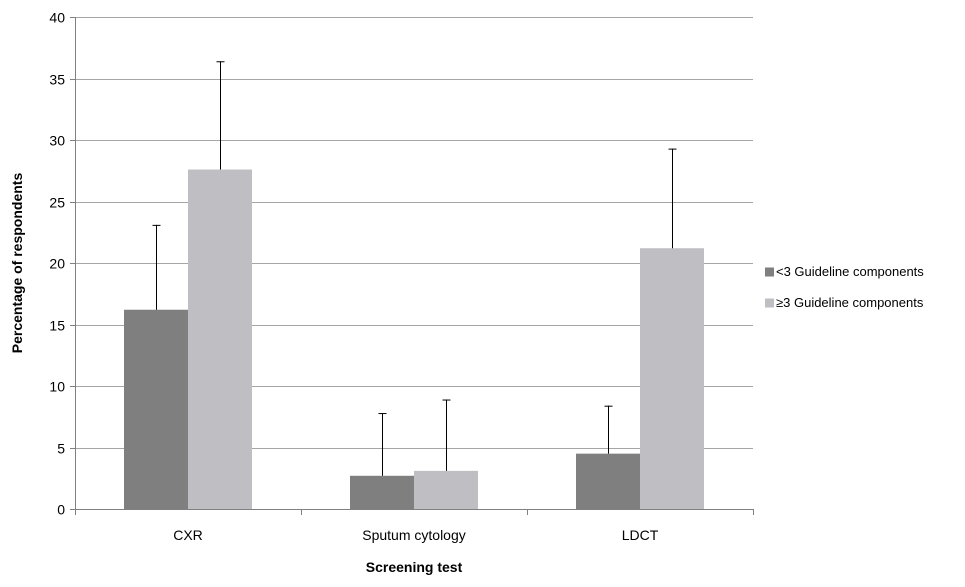 Image resolution: width=965 pixels, height=587 pixels. Describe the element at coordinates (57, 141) in the screenshot. I see `y-tick-label-30: 30` at that location.